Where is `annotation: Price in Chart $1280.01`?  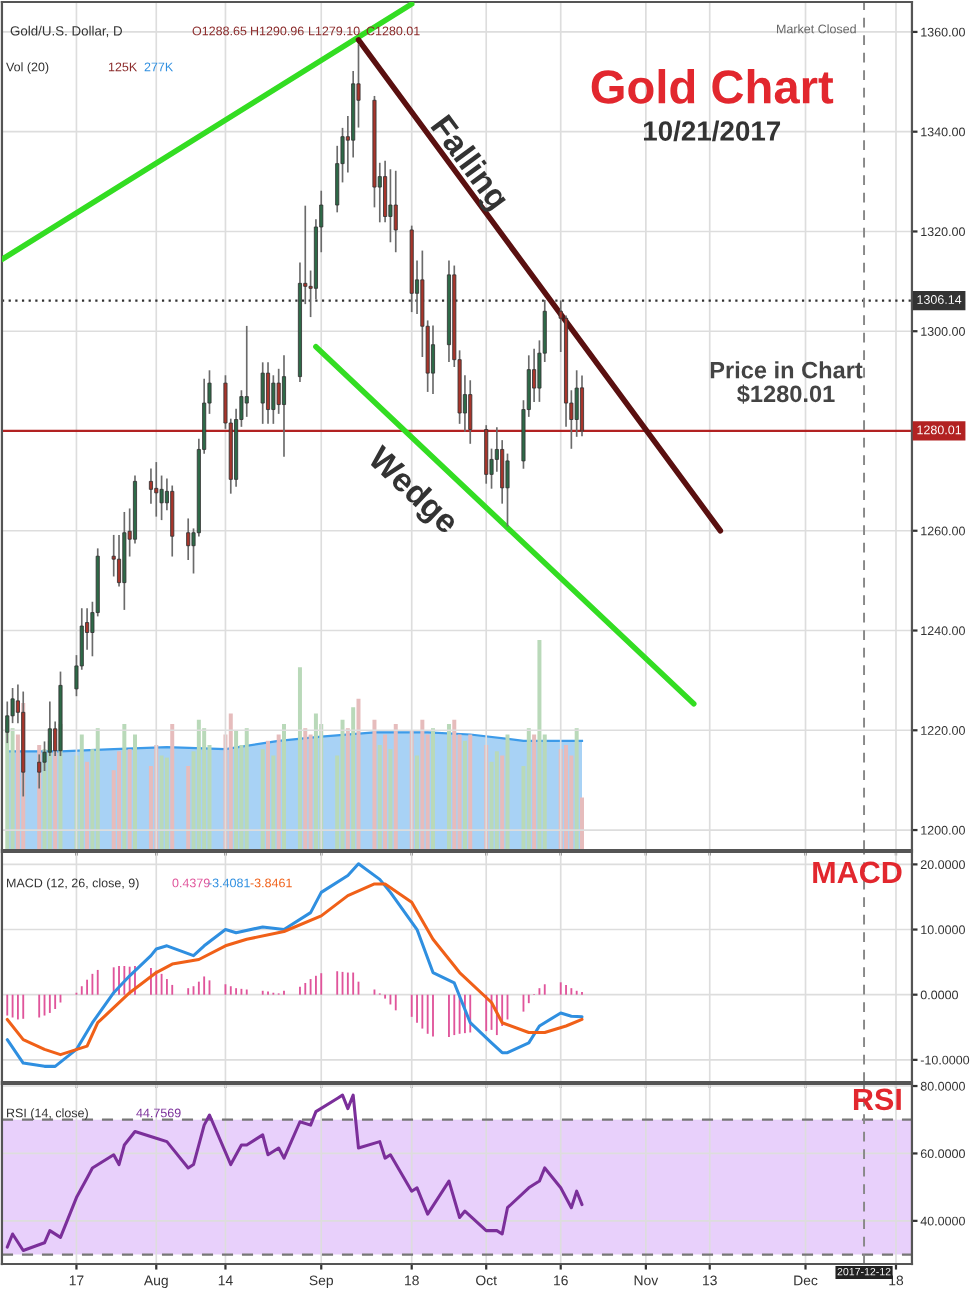
annotation: Price in Chart $1280.01 is located at coordinates (786, 382).